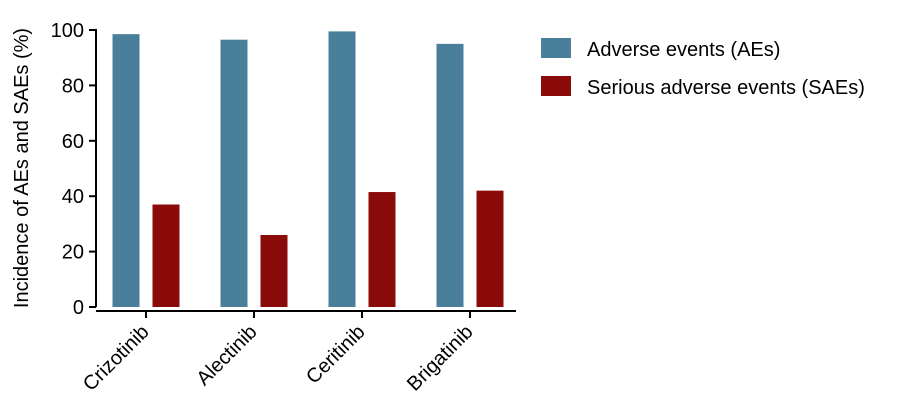 This screenshot has width=916, height=409. I want to click on bar-aes-crizotinib, so click(126, 170).